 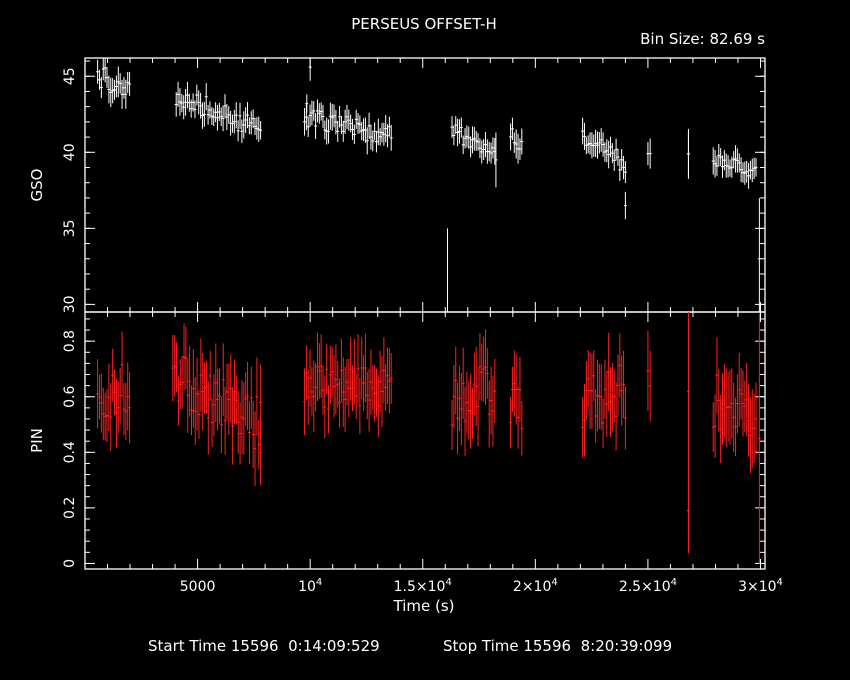 I want to click on y-axis-label: GSO, so click(x=37, y=185).